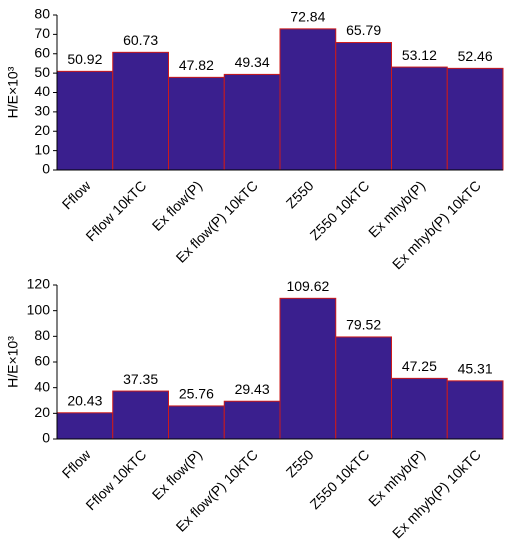 Image resolution: width=512 pixels, height=550 pixels. Describe the element at coordinates (39, 284) in the screenshot. I see `y-tick-label: 120` at that location.